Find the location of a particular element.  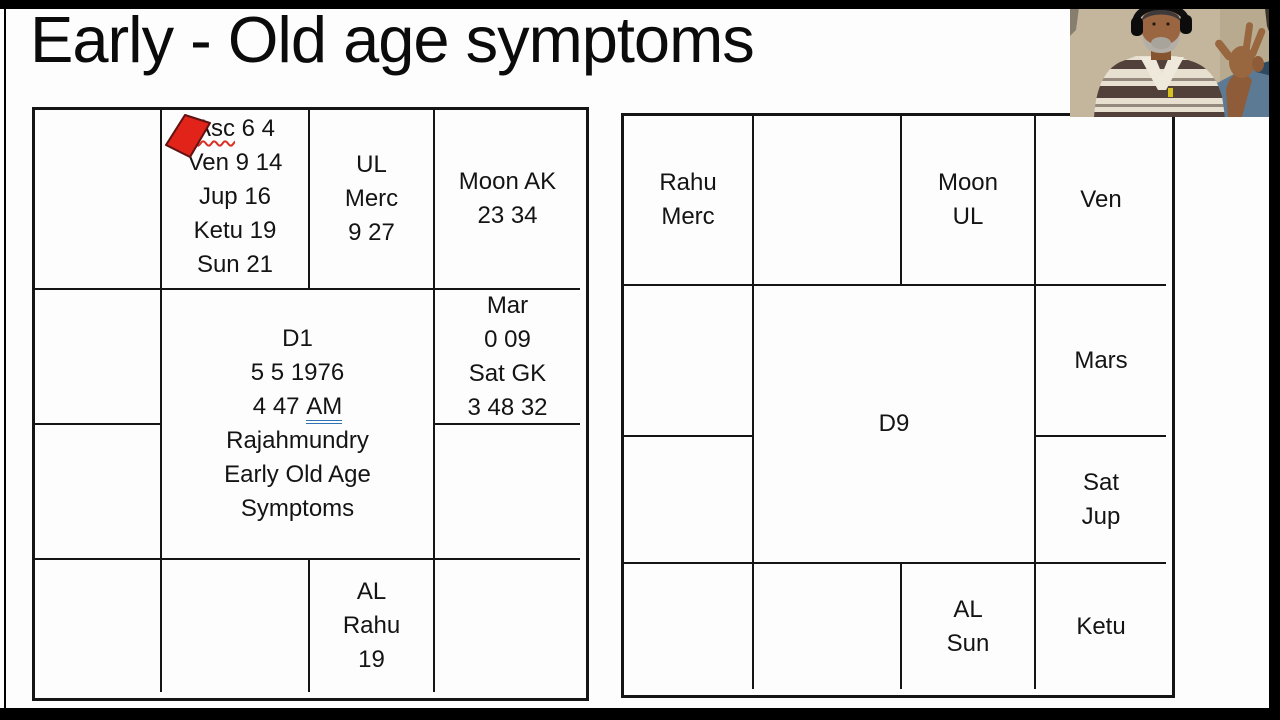

d1-asc-planets: Ven 9 14 Jup 16 Ketu 19 Sun 21 is located at coordinates (235, 213).